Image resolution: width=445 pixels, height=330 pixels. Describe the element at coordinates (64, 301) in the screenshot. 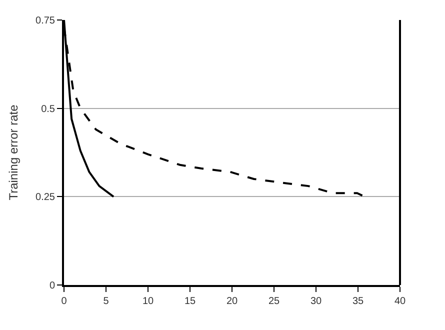

I see `x-tick-label: 0` at that location.